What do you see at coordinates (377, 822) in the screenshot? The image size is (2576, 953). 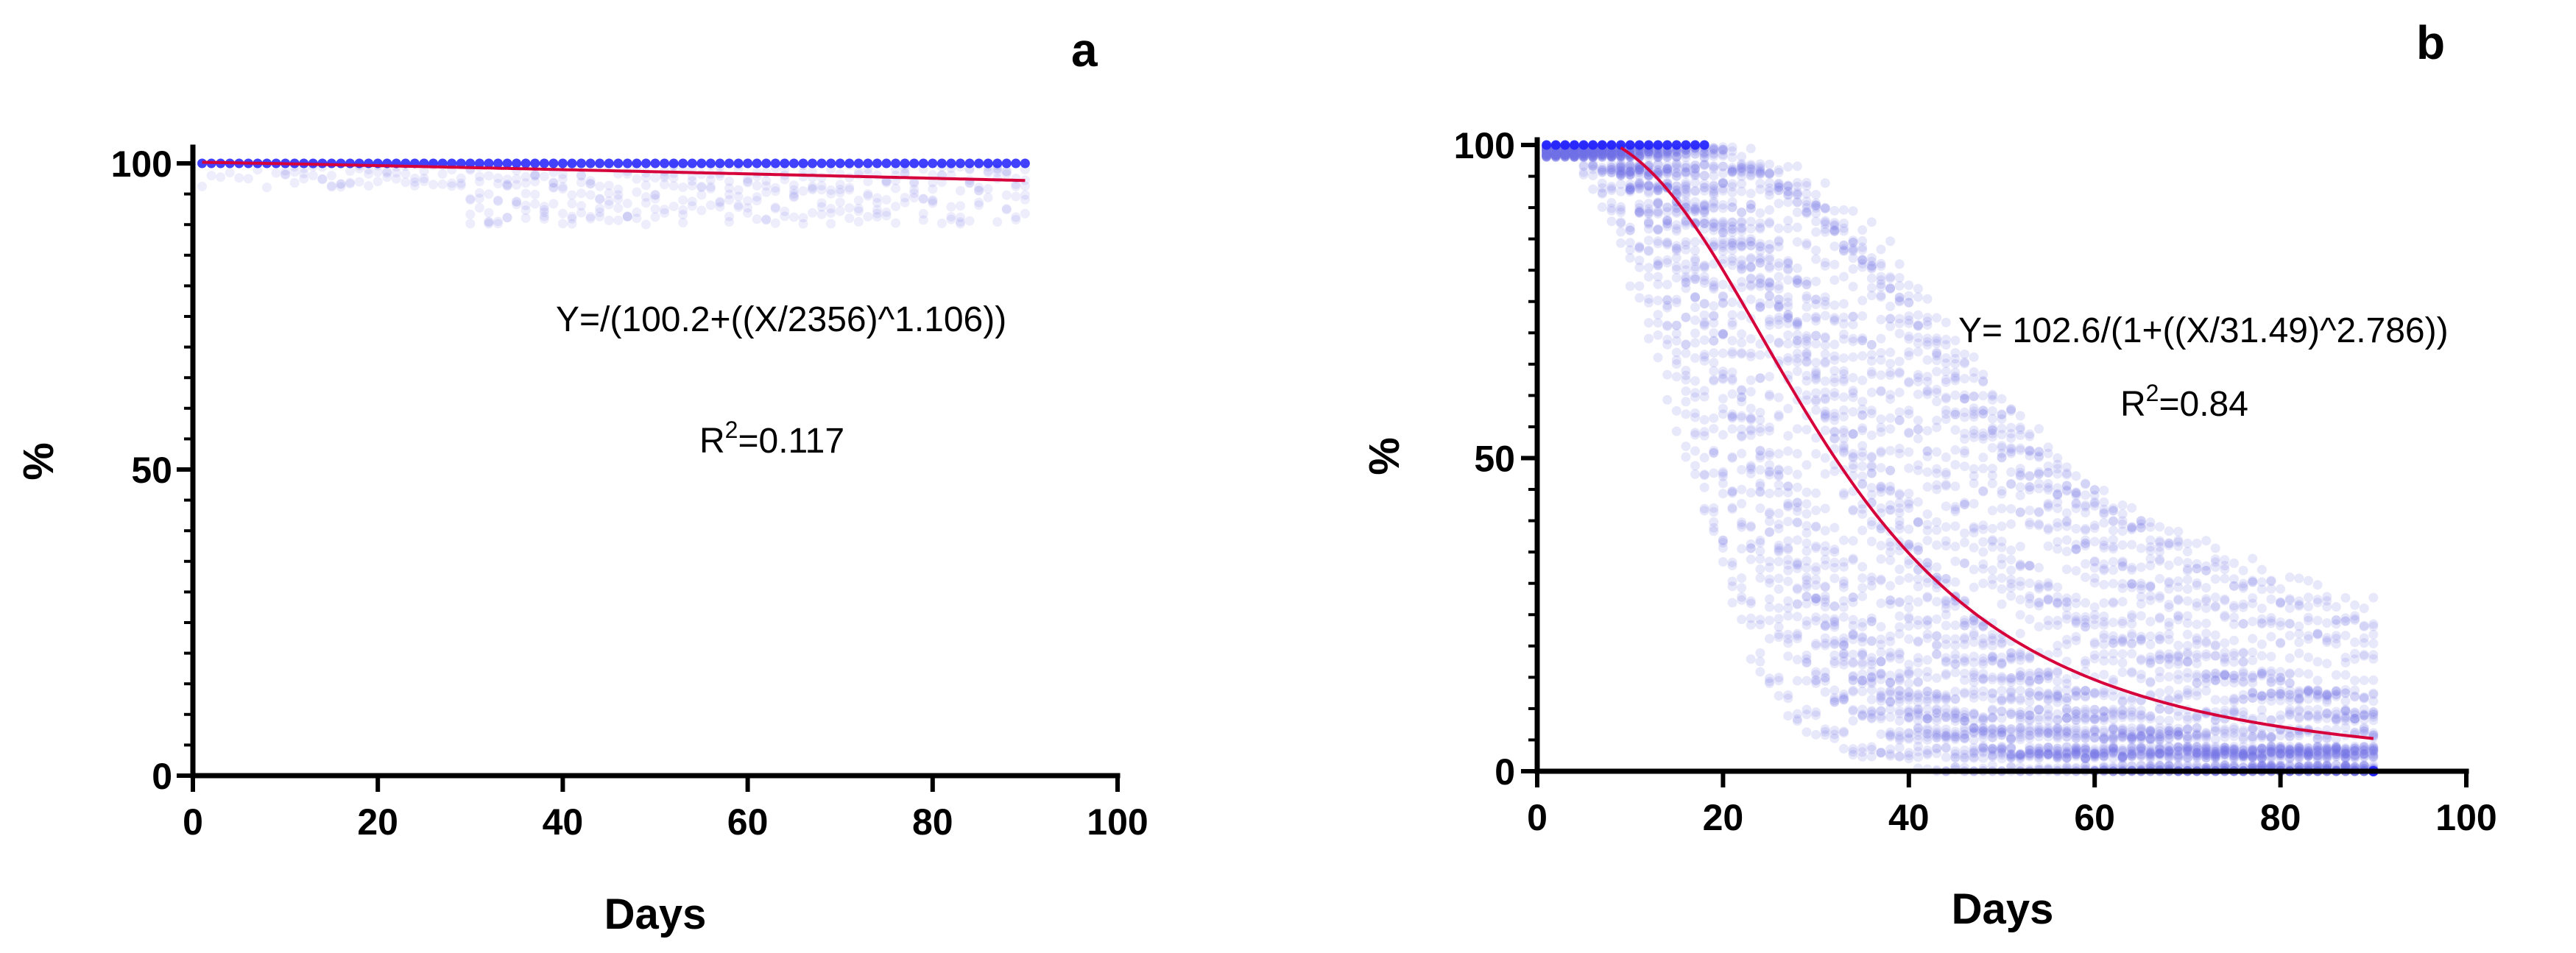 I see `x-tick-label: 20` at bounding box center [377, 822].